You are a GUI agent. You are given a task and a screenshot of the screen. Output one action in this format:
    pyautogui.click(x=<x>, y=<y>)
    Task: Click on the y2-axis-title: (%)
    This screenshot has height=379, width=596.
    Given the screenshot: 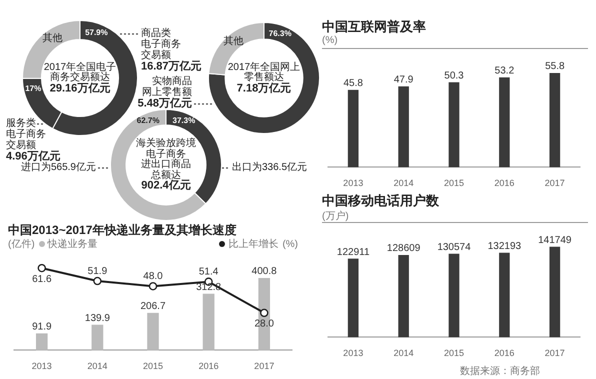 What is the action you would take?
    pyautogui.click(x=290, y=244)
    